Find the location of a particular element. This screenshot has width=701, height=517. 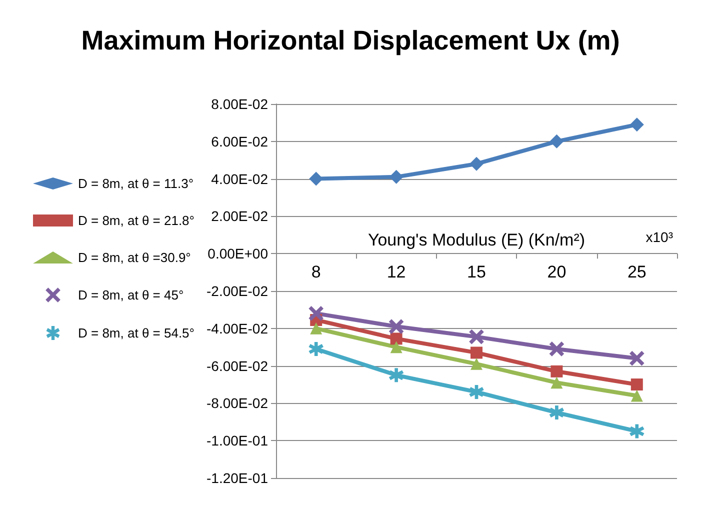

y-tick-label: -1.20E-01 is located at coordinates (237, 478).